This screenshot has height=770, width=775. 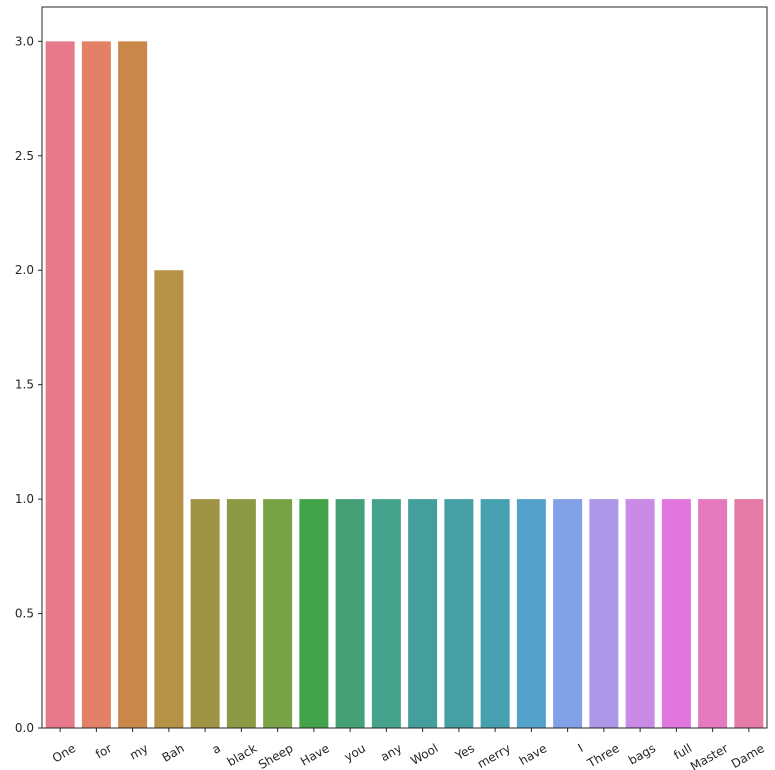 What do you see at coordinates (391, 752) in the screenshot?
I see `x-tick-label-any: any` at bounding box center [391, 752].